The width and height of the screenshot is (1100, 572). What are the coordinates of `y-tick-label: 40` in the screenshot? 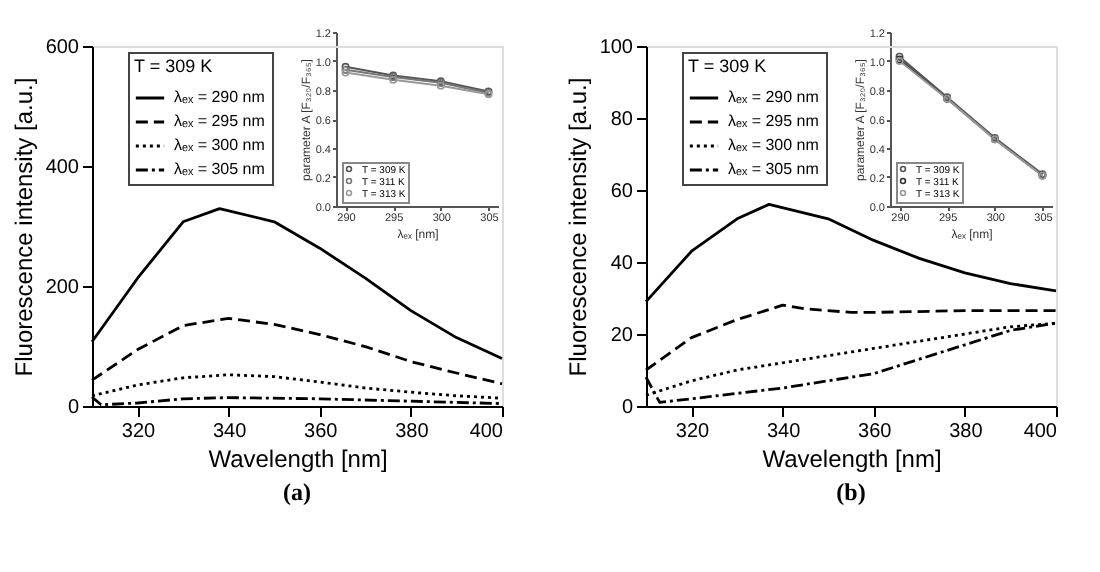 It's located at (622, 264).